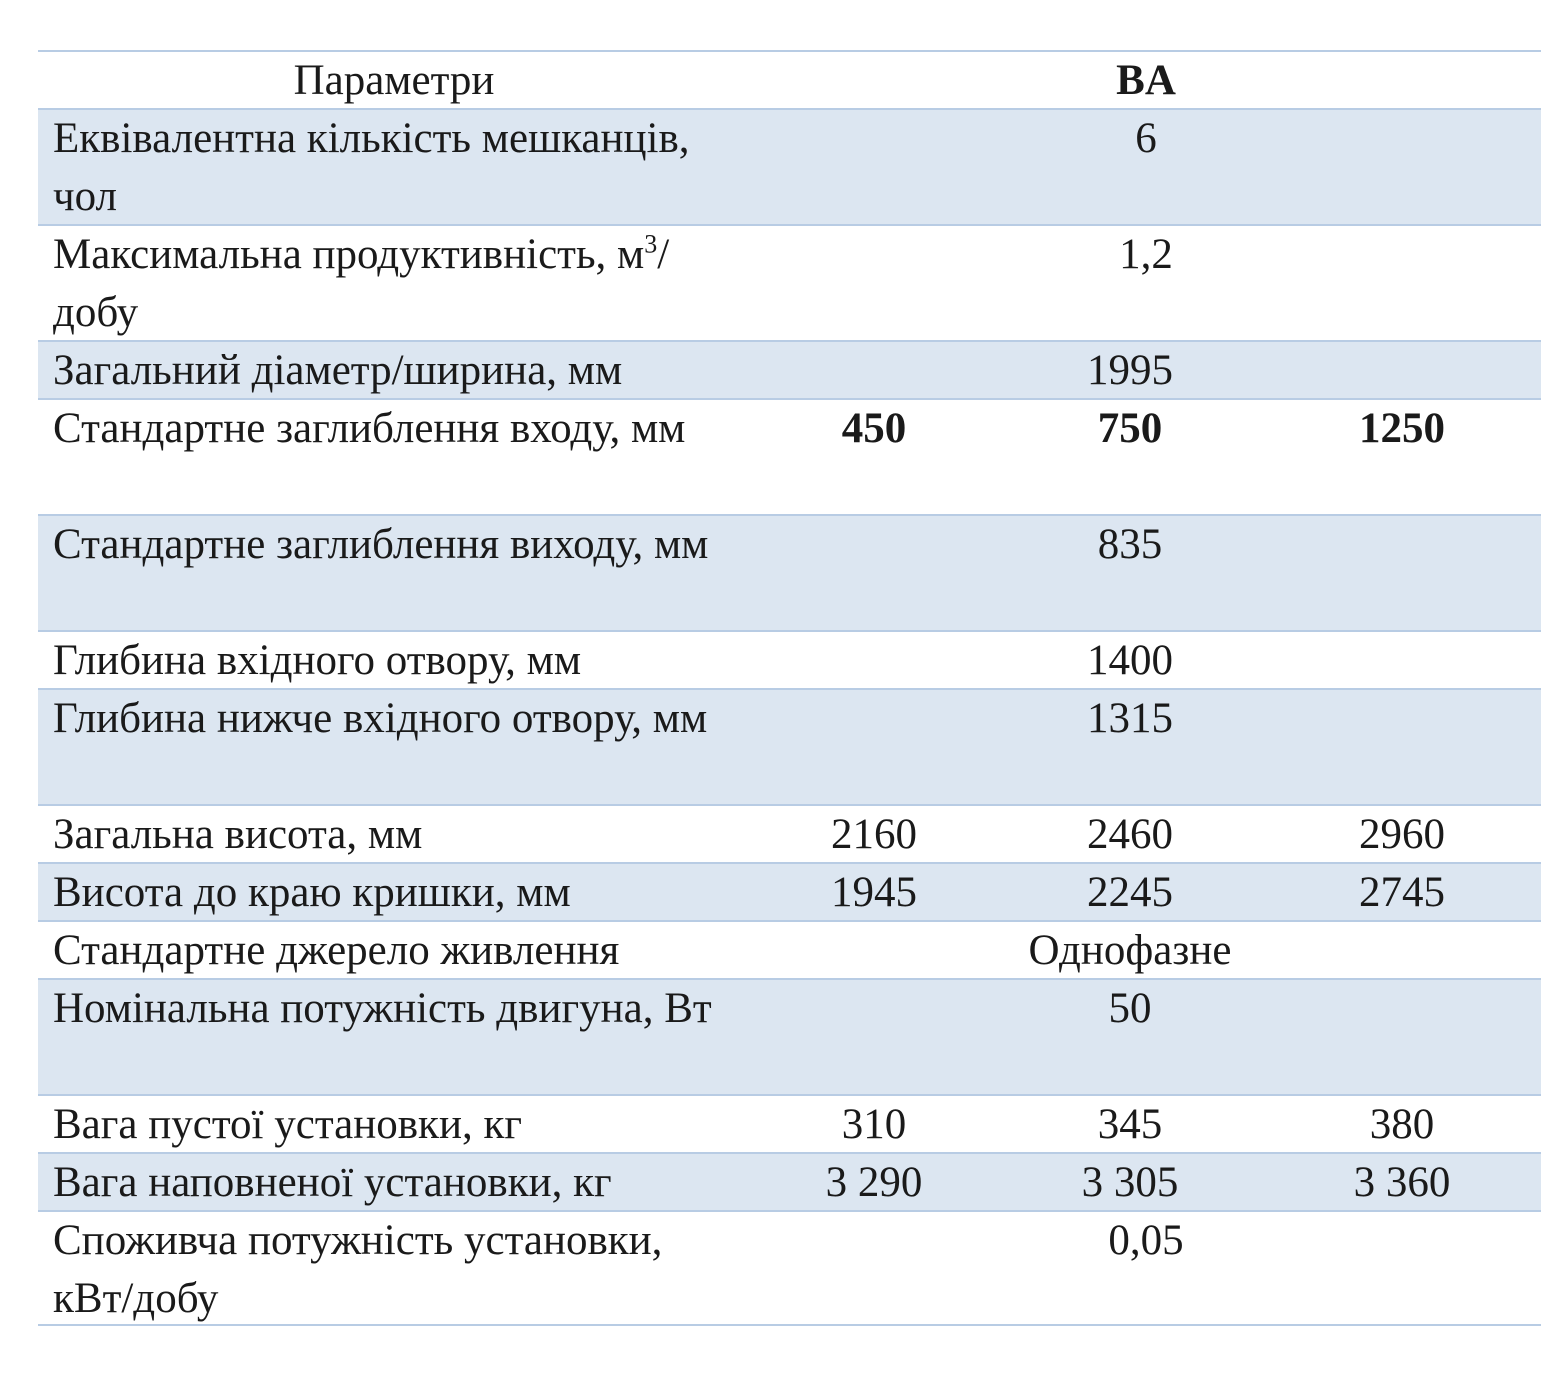 The width and height of the screenshot is (1568, 1388). Describe the element at coordinates (238, 834) in the screenshot. I see `row-label: Загальна висота, мм` at that location.